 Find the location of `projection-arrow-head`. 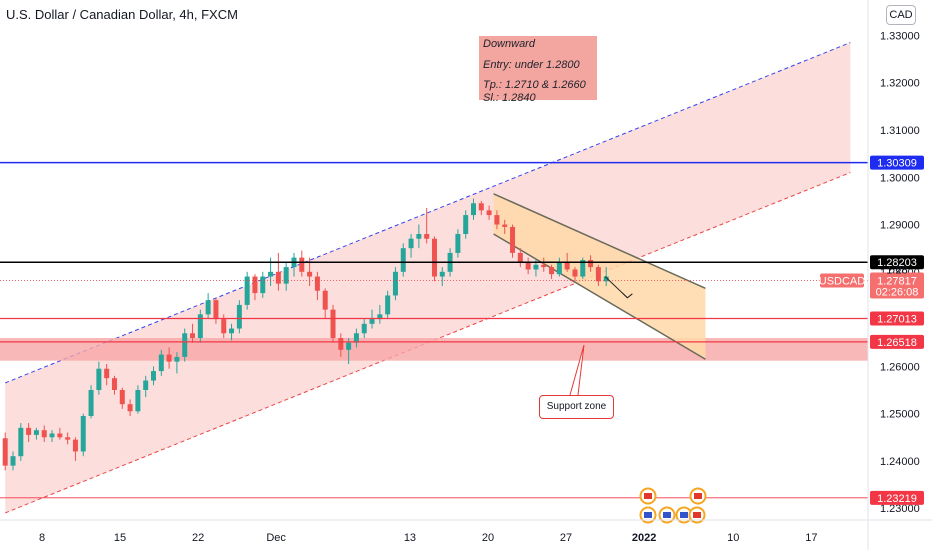

projection-arrow-head is located at coordinates (627, 295).